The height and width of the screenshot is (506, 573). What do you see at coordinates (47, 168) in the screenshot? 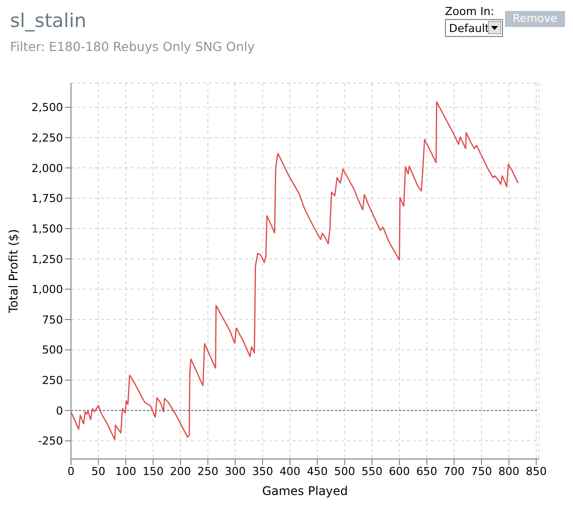
I see `y-tick-label: 2,000` at bounding box center [47, 168].